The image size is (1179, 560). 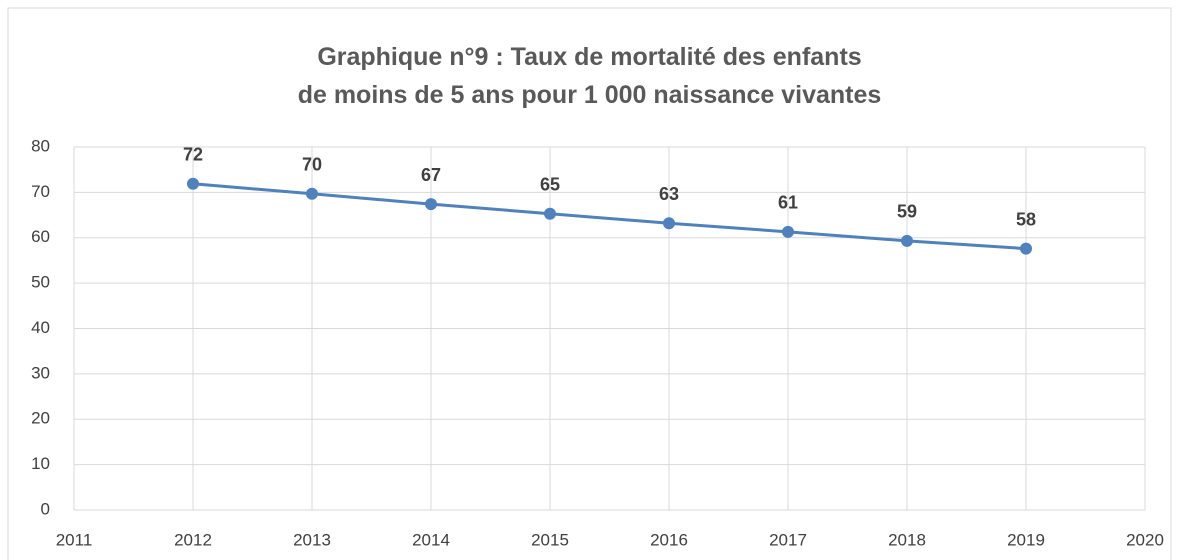 I want to click on x-tick-label: 2019, so click(x=1026, y=539).